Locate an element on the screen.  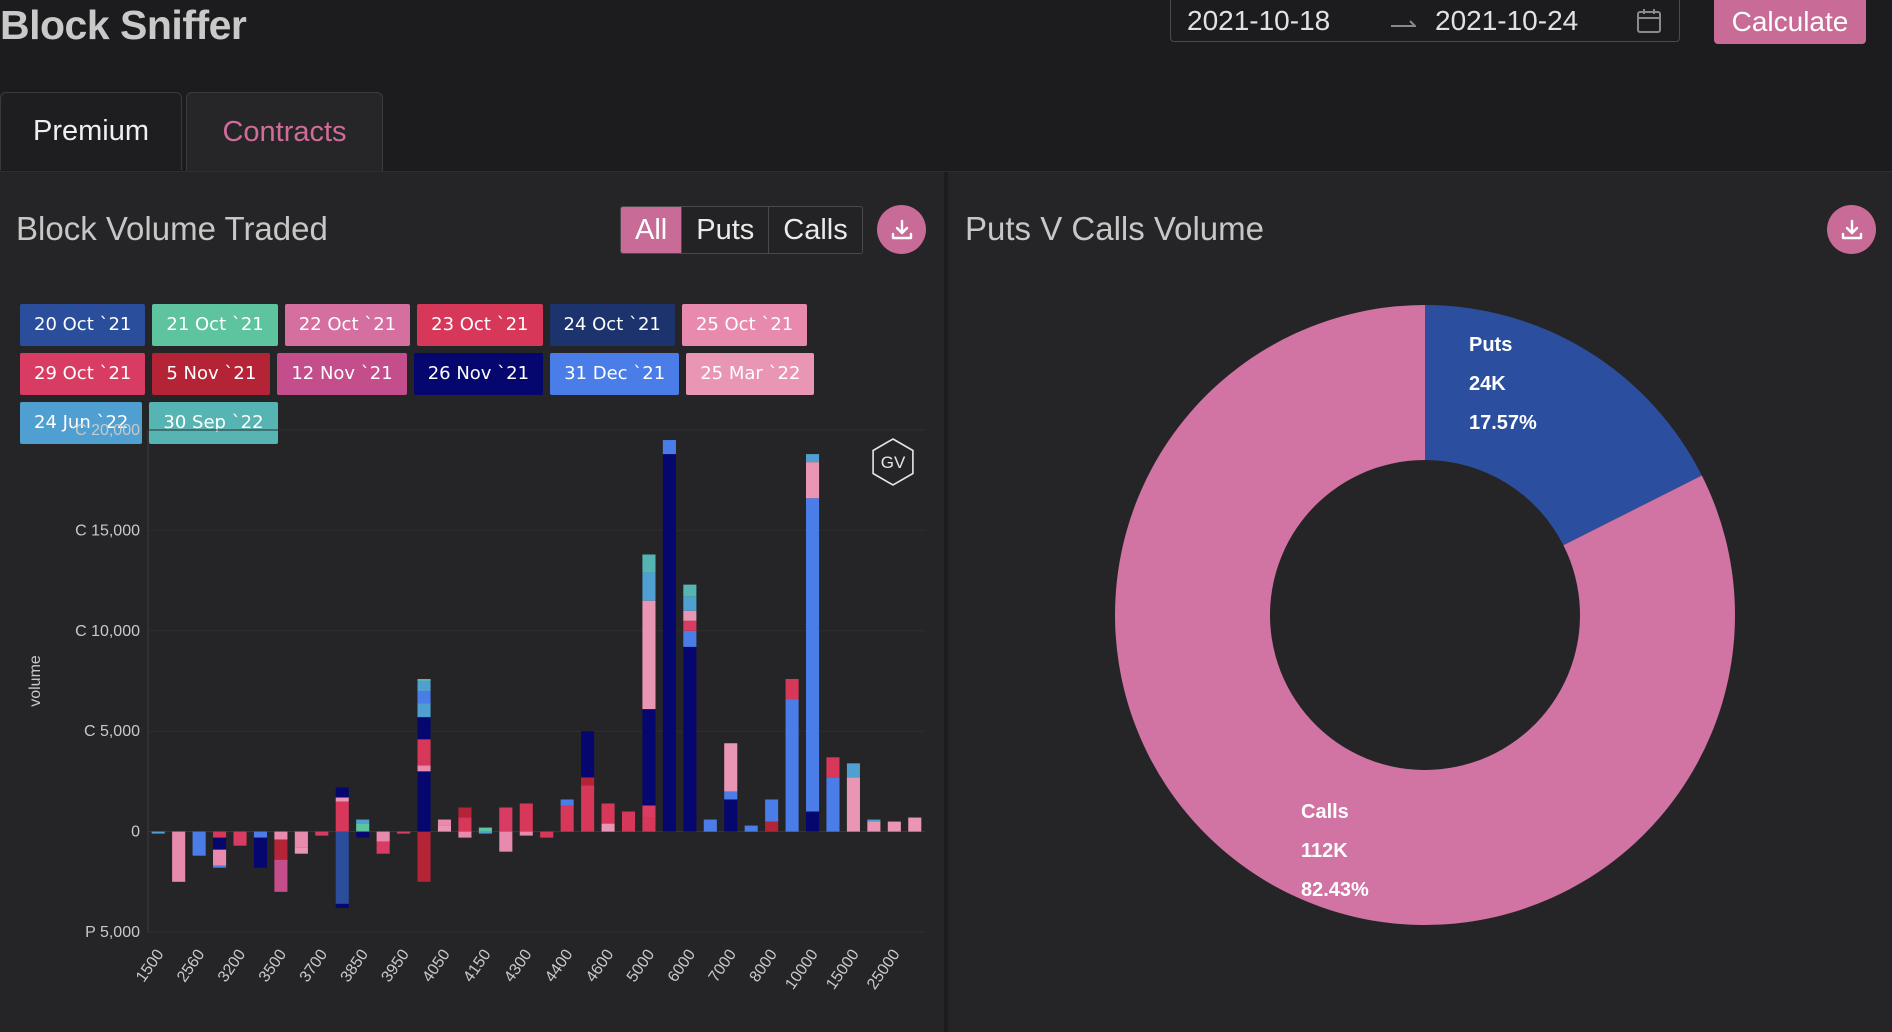
donut-slice-puts is located at coordinates (1563, 425).